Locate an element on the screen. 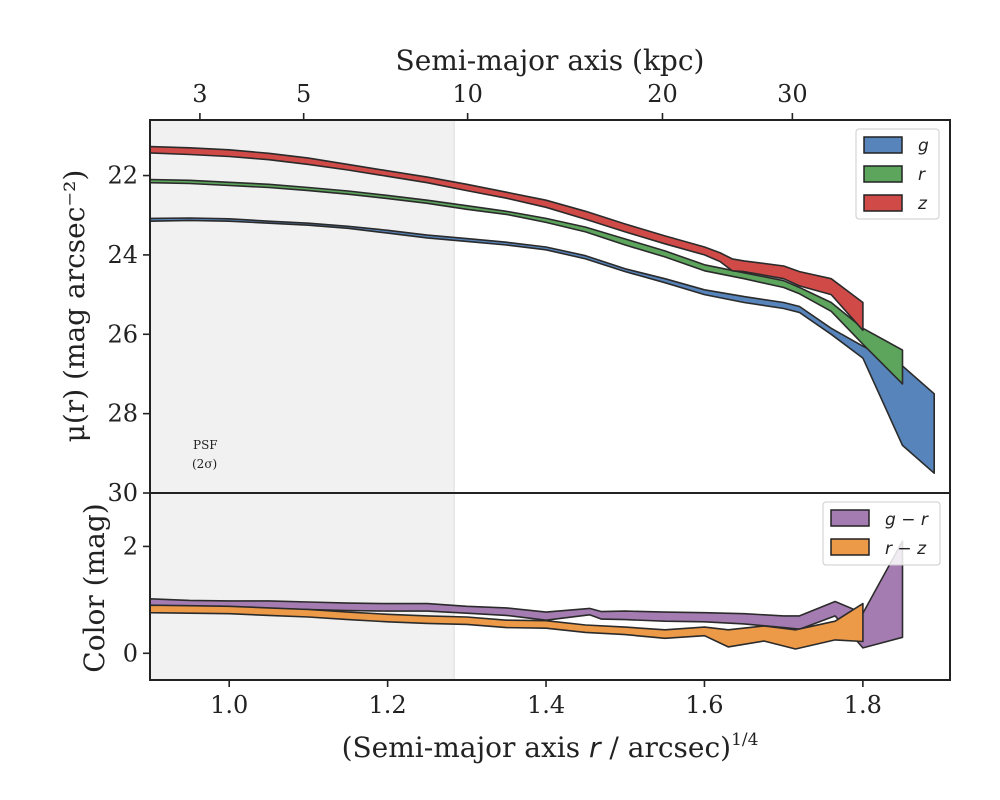  psf-region-shading-color-panel is located at coordinates (302, 586).